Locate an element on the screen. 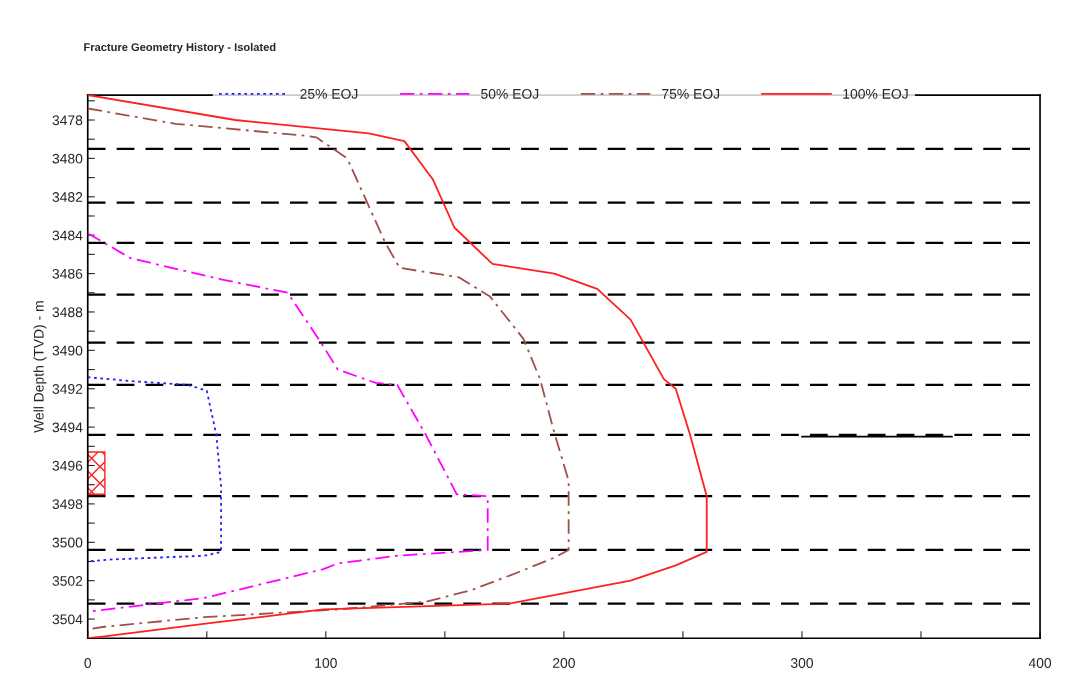 Image resolution: width=1070 pixels, height=679 pixels. chart-title: Fracture Geometry History - Isolated is located at coordinates (180, 48).